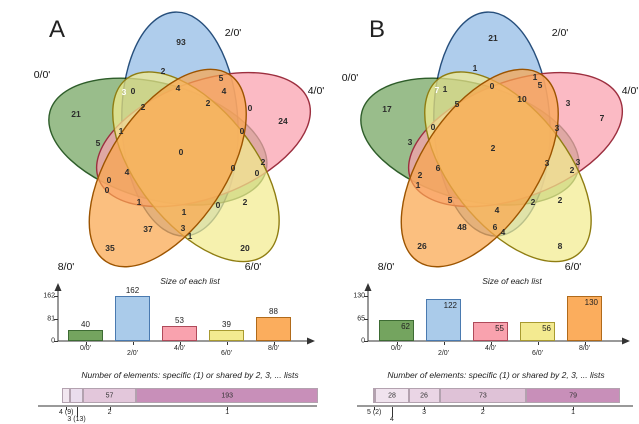 The height and width of the screenshot is (424, 639). What do you see at coordinates (42, 75) in the screenshot?
I see `venn-set-label: 0/0'` at bounding box center [42, 75].